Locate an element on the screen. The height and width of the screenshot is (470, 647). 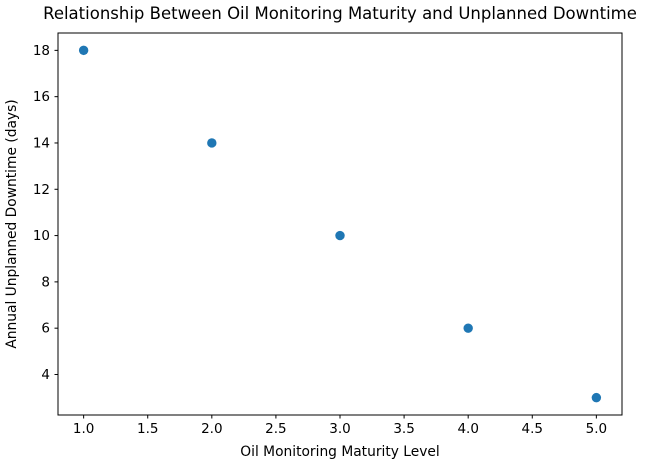
y-axis-label: Annual Unplanned Downtime (days) is located at coordinates (12, 223).